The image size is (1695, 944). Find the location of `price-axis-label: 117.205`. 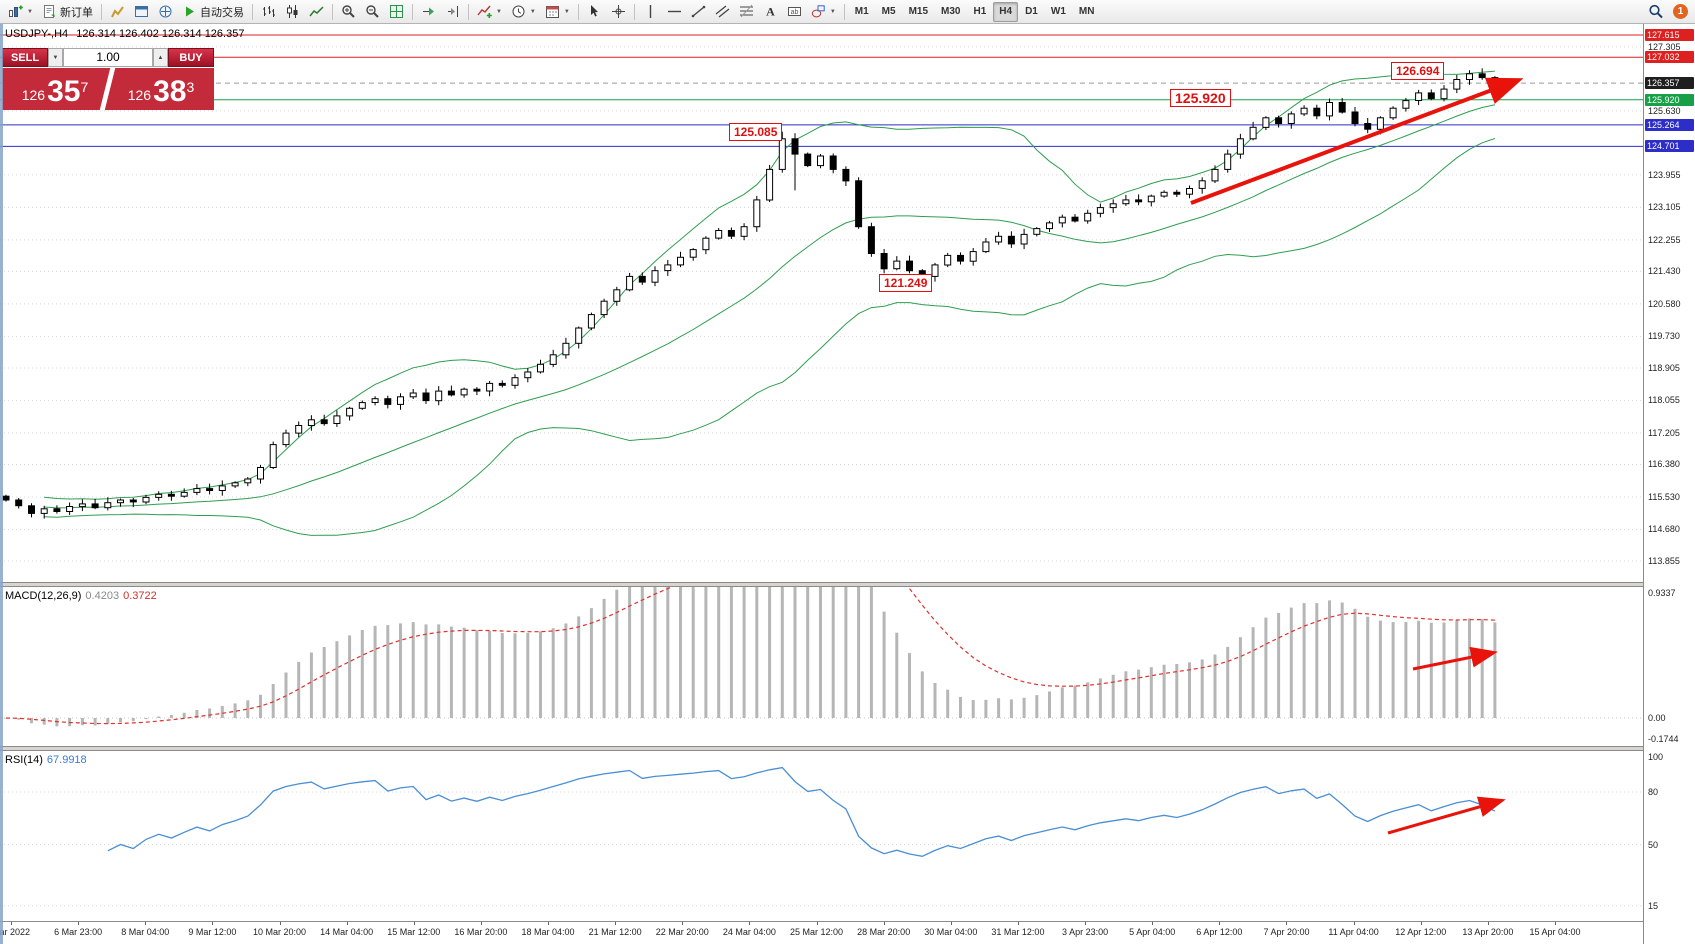

price-axis-label: 117.205 is located at coordinates (1664, 432).